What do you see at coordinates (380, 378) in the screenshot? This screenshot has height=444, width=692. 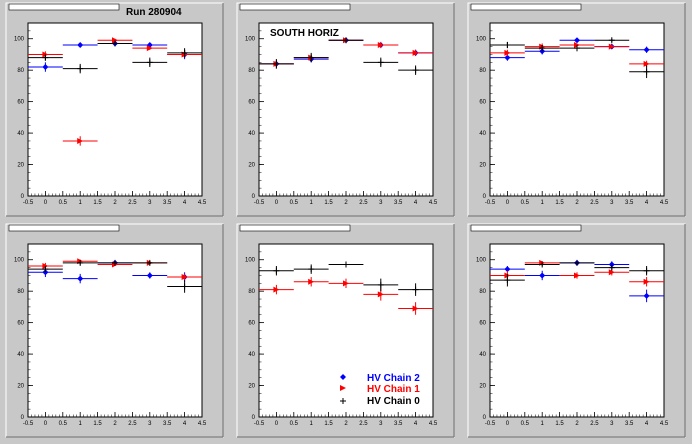 I see `legend-entry-chain2: HV Chain 2` at bounding box center [380, 378].